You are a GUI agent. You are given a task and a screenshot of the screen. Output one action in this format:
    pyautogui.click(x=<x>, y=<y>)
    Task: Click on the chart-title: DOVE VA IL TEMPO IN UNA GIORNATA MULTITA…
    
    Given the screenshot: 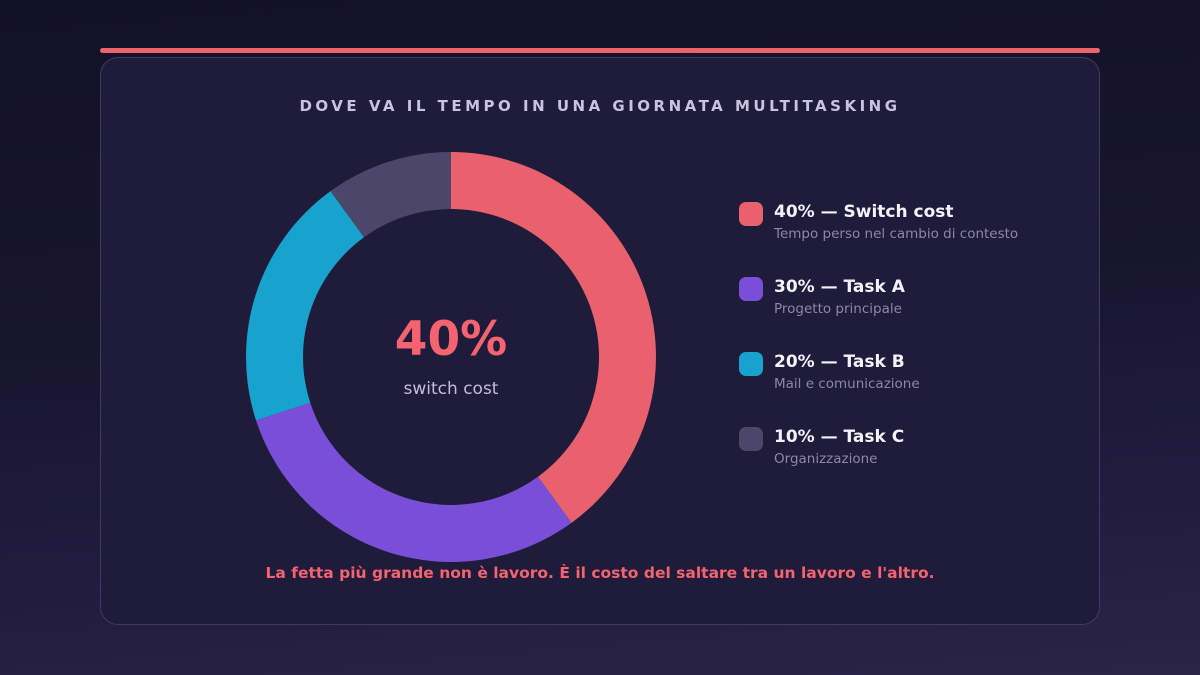 What is the action you would take?
    pyautogui.click(x=600, y=106)
    